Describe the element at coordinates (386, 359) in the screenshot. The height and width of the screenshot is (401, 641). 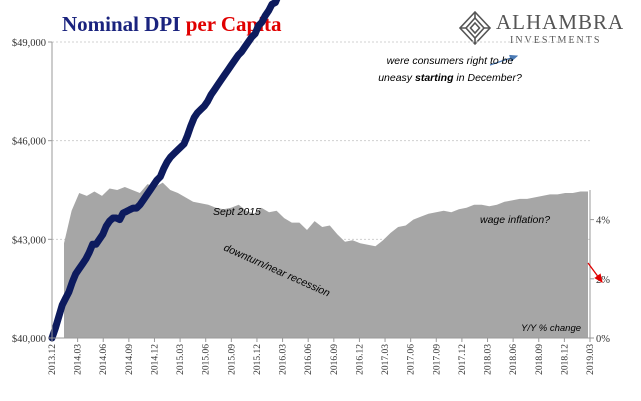
I see `x-tick-label: 2017.03` at that location.